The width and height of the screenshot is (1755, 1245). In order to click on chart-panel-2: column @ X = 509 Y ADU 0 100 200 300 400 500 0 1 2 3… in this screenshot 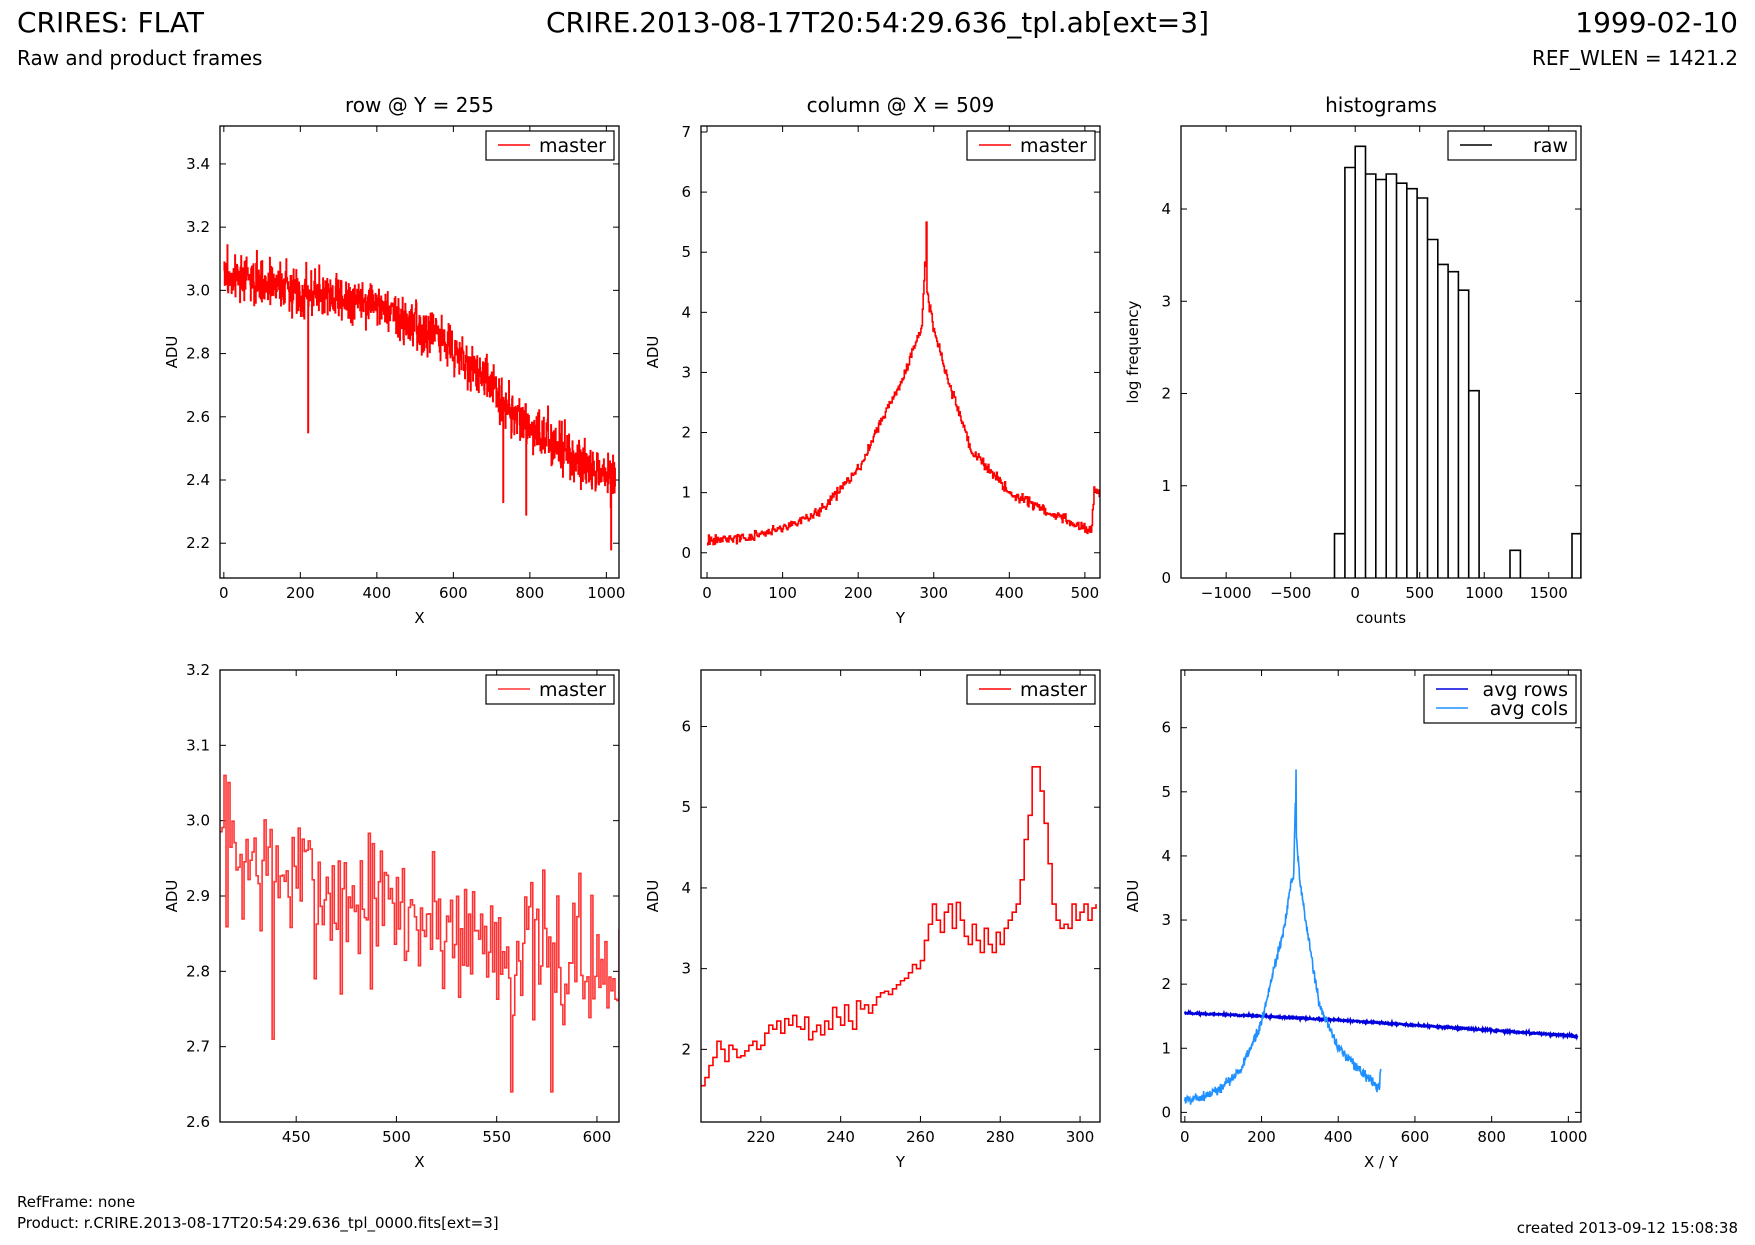, I will do `click(872, 360)`.